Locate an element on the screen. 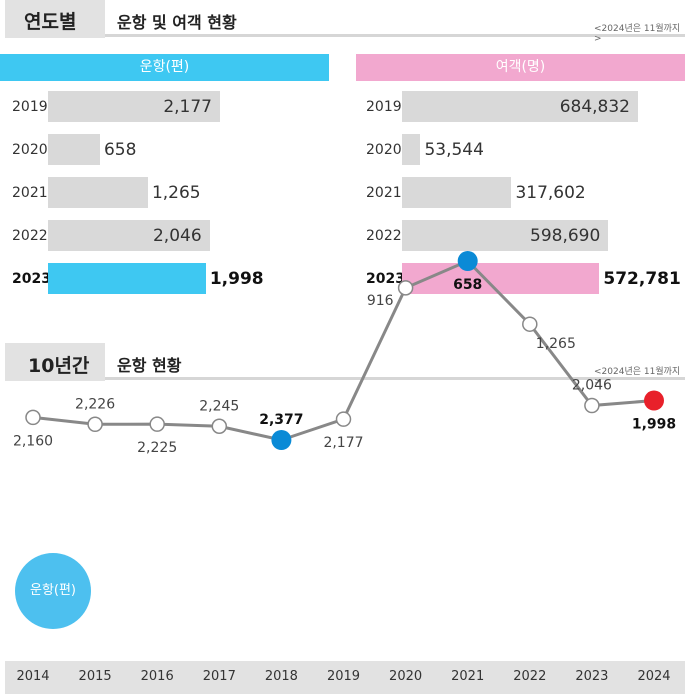 Image resolution: width=687 pixels, height=694 pixels. section2-subtitle: 운항 현황 is located at coordinates (149, 365).